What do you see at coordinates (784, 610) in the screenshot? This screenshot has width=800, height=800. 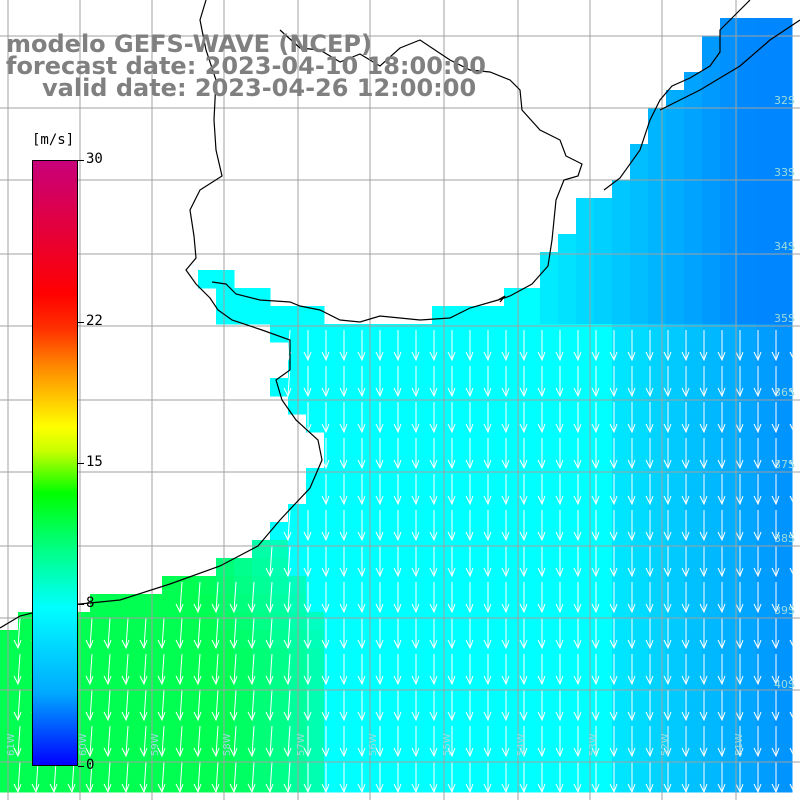 I see `lat-label: 39S` at bounding box center [784, 610].